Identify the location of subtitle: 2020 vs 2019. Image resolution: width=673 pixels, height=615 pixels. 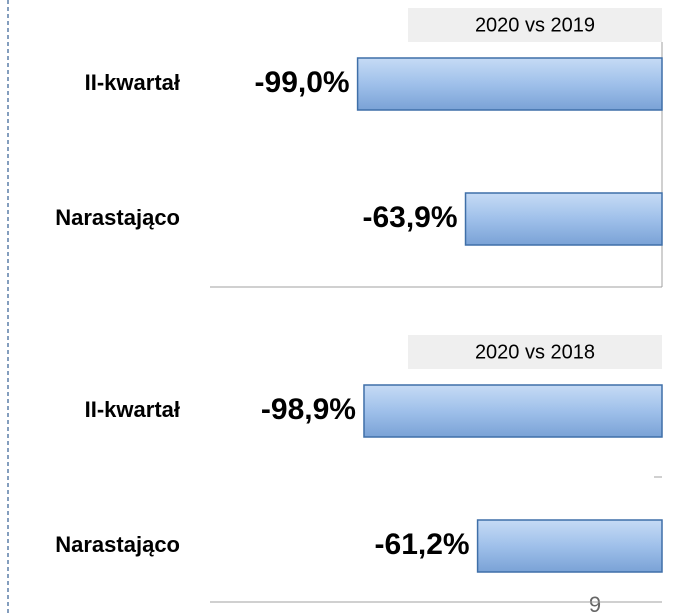
(535, 25).